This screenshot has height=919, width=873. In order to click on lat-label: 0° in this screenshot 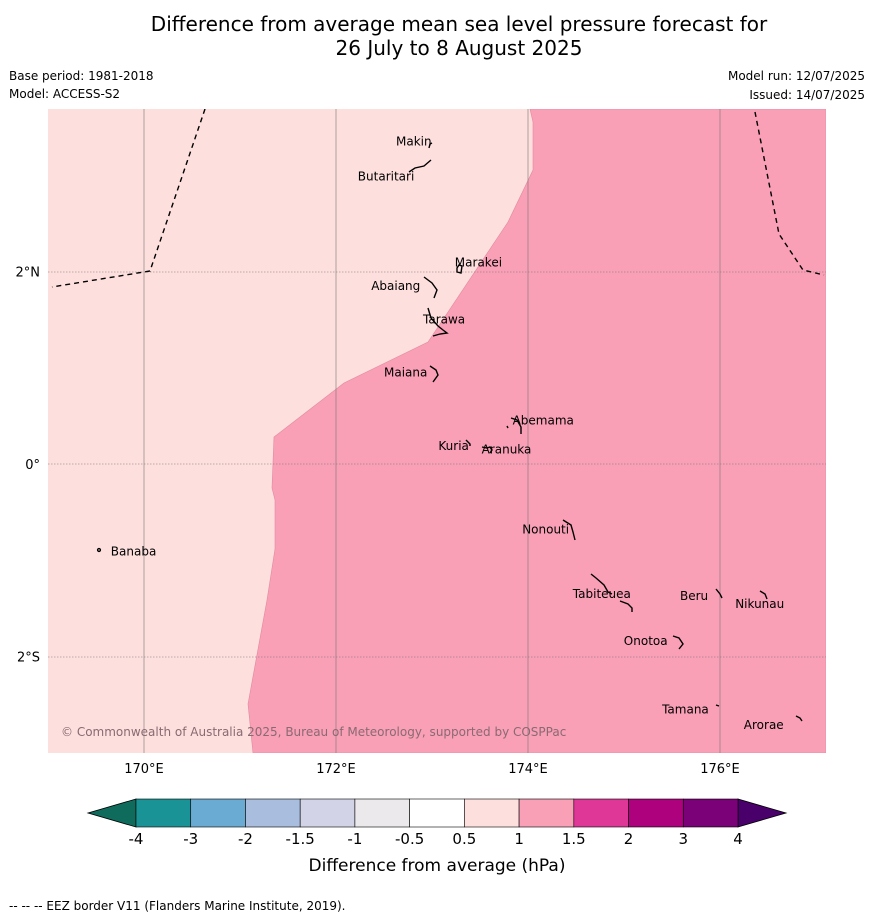, I will do `click(32, 465)`.